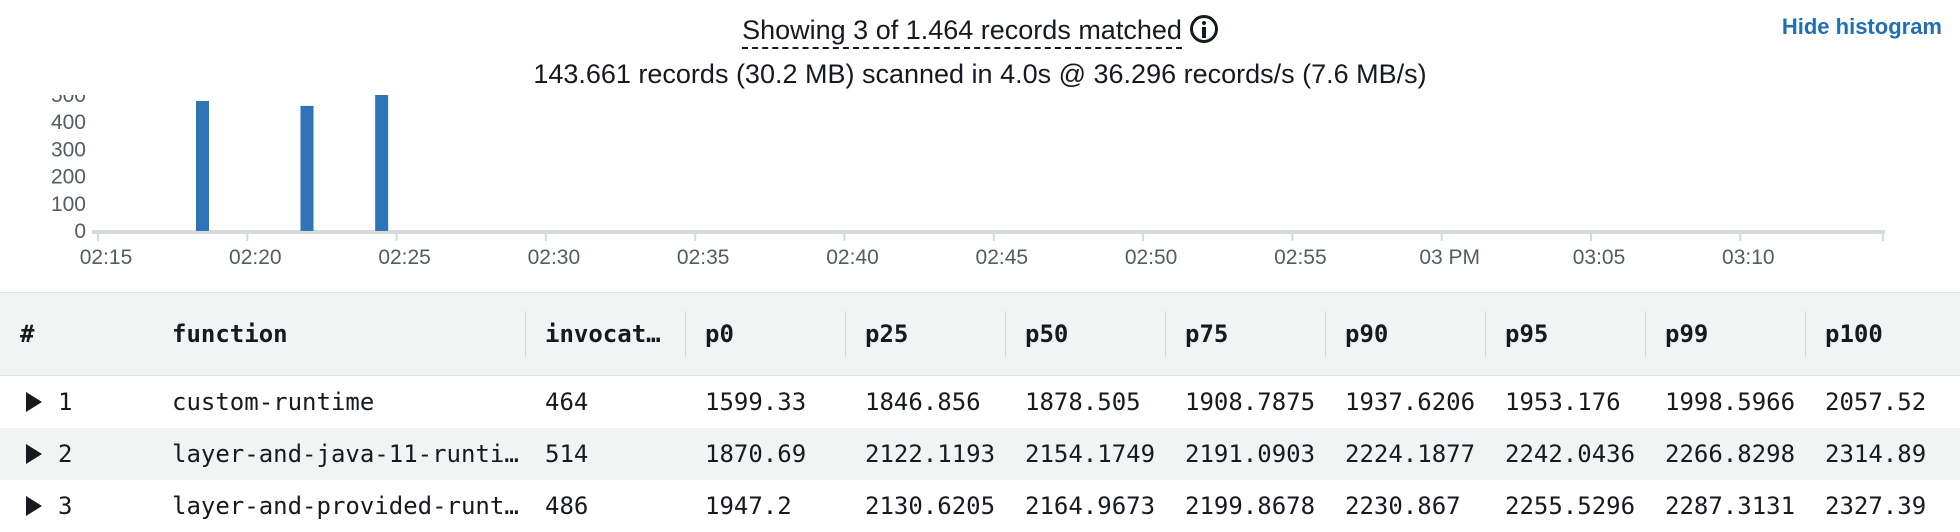  What do you see at coordinates (1250, 402) in the screenshot?
I see `p75-cell: 1908.7875` at bounding box center [1250, 402].